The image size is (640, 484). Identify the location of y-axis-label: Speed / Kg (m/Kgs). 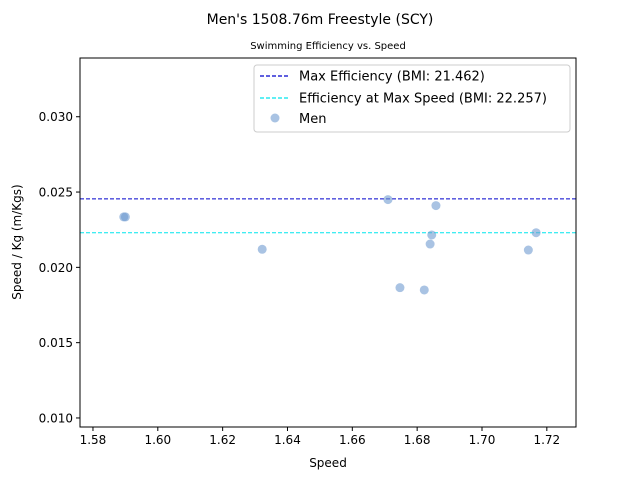
(17, 241).